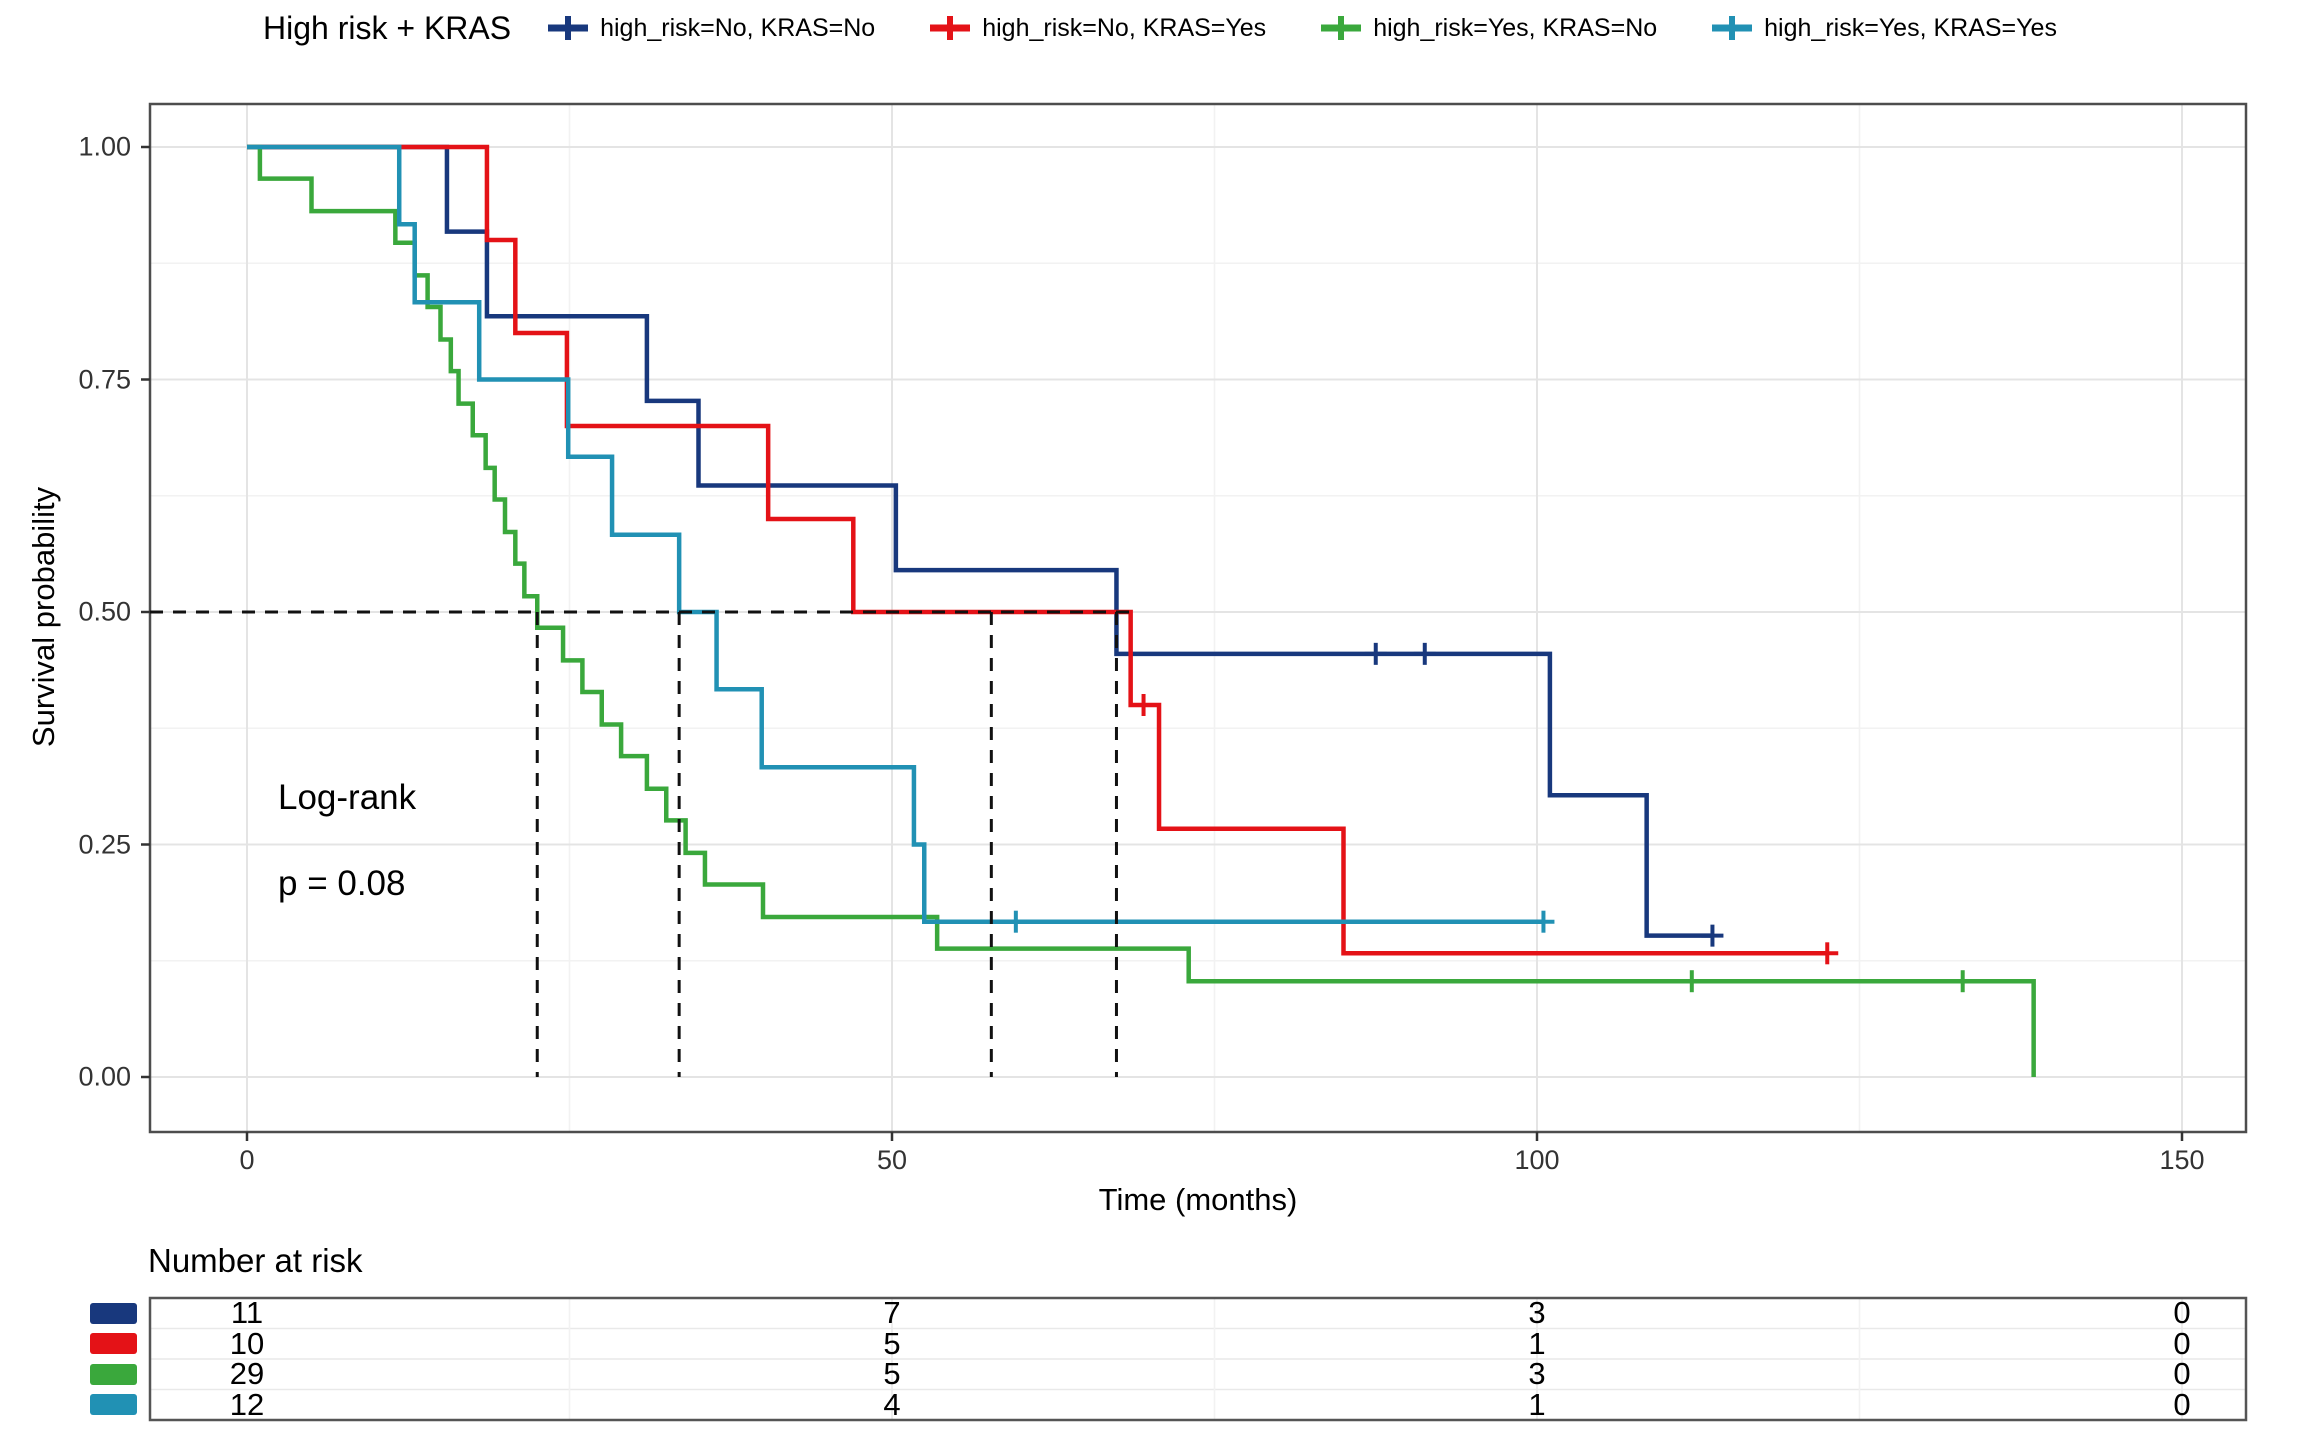 This screenshot has width=2302, height=1456. Describe the element at coordinates (347, 797) in the screenshot. I see `logrank-label: Log-rank` at that location.